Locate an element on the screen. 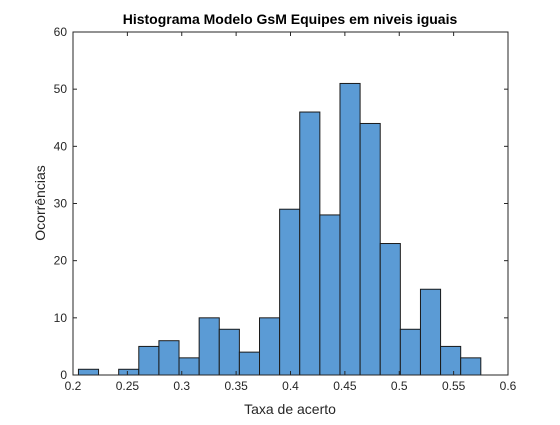 The width and height of the screenshot is (560, 425). y-tick-label: 30 is located at coordinates (61, 204).